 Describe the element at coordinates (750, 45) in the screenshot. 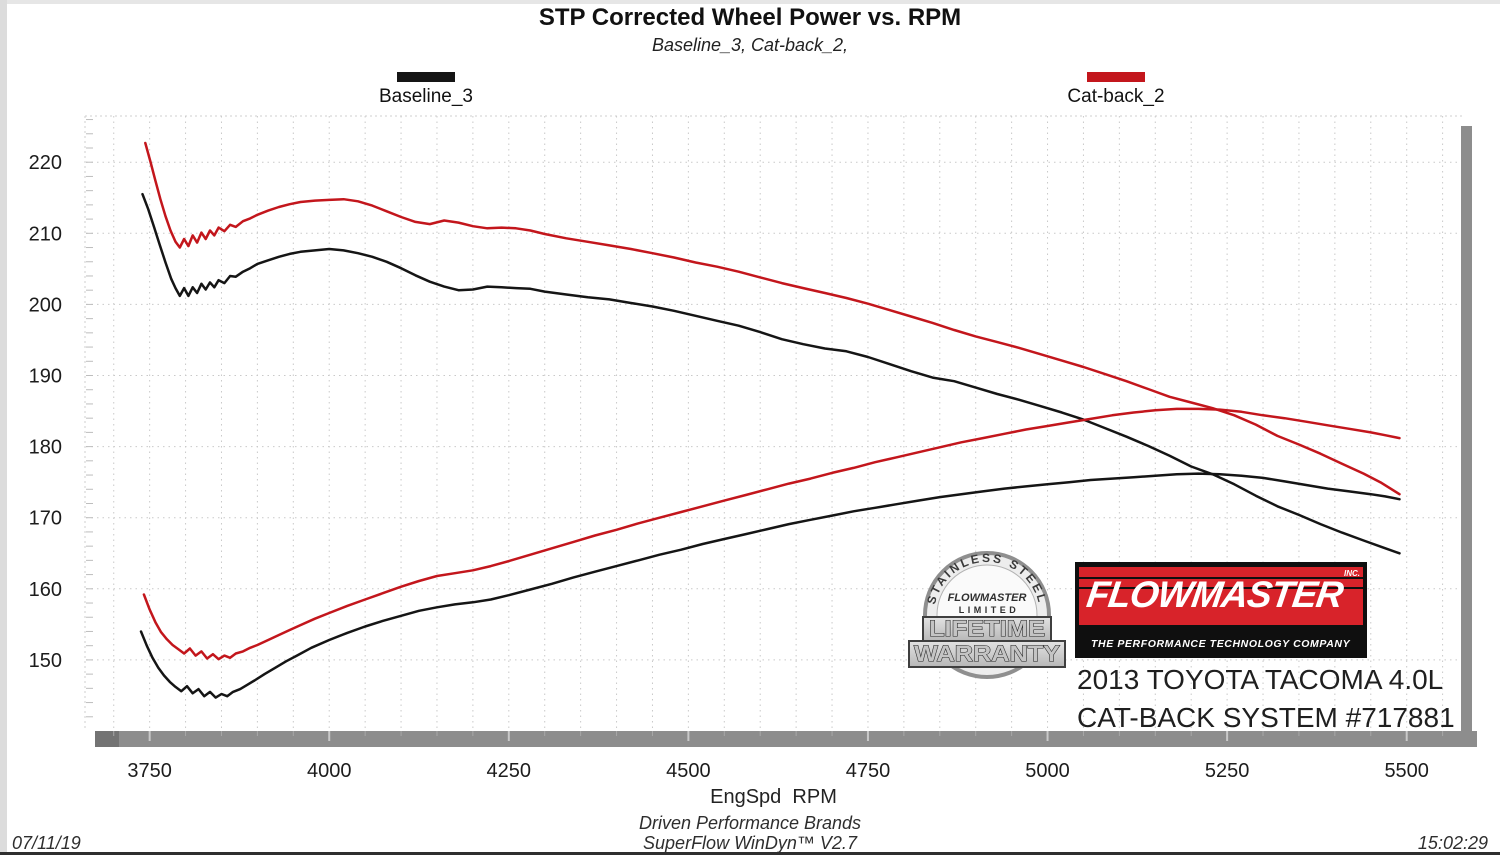

I see `page-subtitle: Baseline_3, Cat-back_2,` at that location.